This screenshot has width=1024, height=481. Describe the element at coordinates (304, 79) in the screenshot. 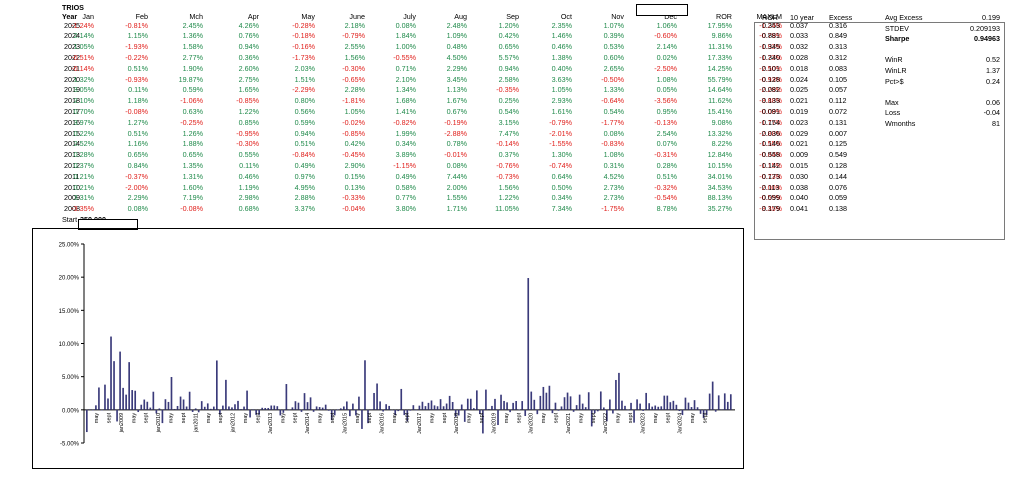

I see `month-return: 1.51%` at that location.